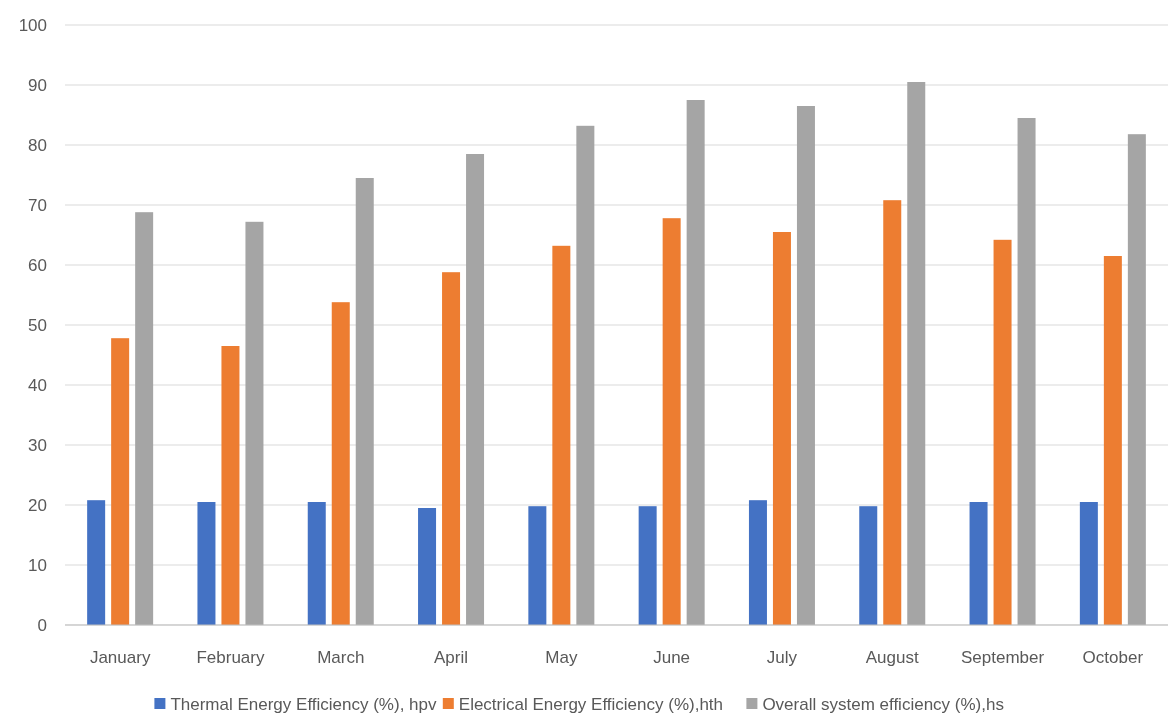  I want to click on y-tick-label: 80, so click(37, 145).